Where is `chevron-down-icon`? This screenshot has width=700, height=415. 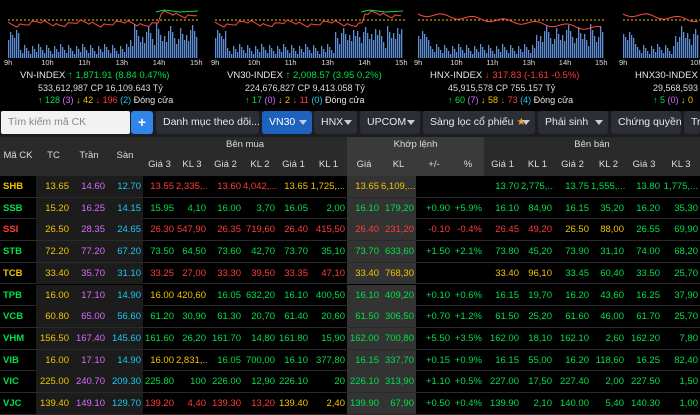 chevron-down-icon is located at coordinates (526, 122).